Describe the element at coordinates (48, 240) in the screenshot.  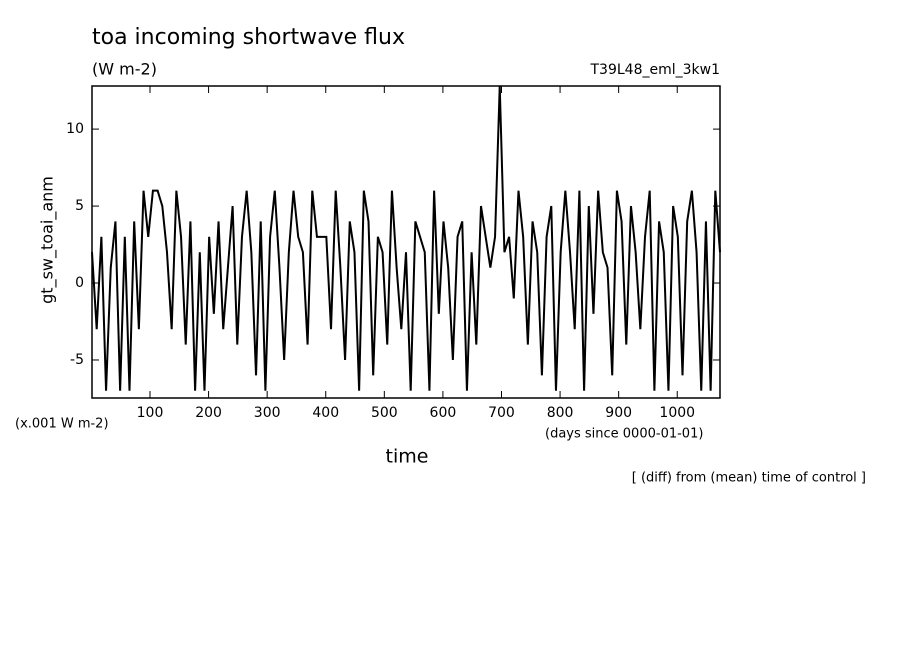
I see `y-axis-label: gt_sw_toai_anm` at that location.